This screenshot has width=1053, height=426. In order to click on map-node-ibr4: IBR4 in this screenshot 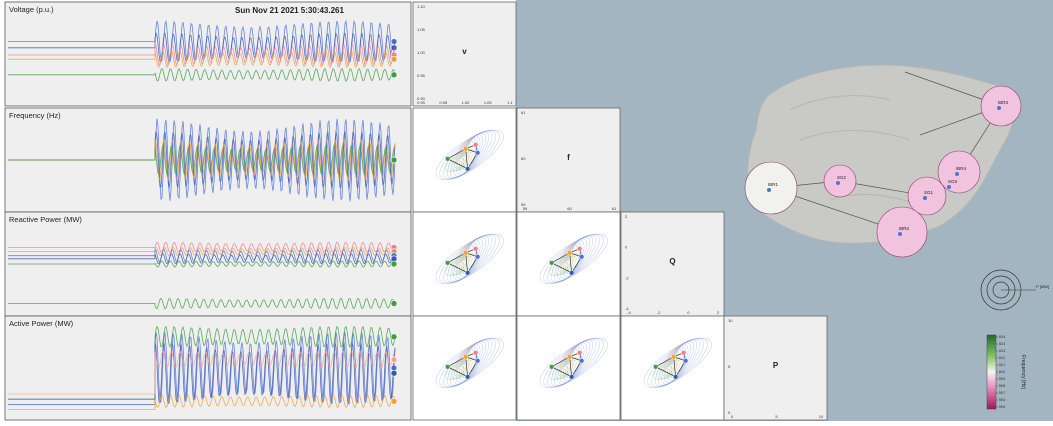, I will do `click(959, 172)`.